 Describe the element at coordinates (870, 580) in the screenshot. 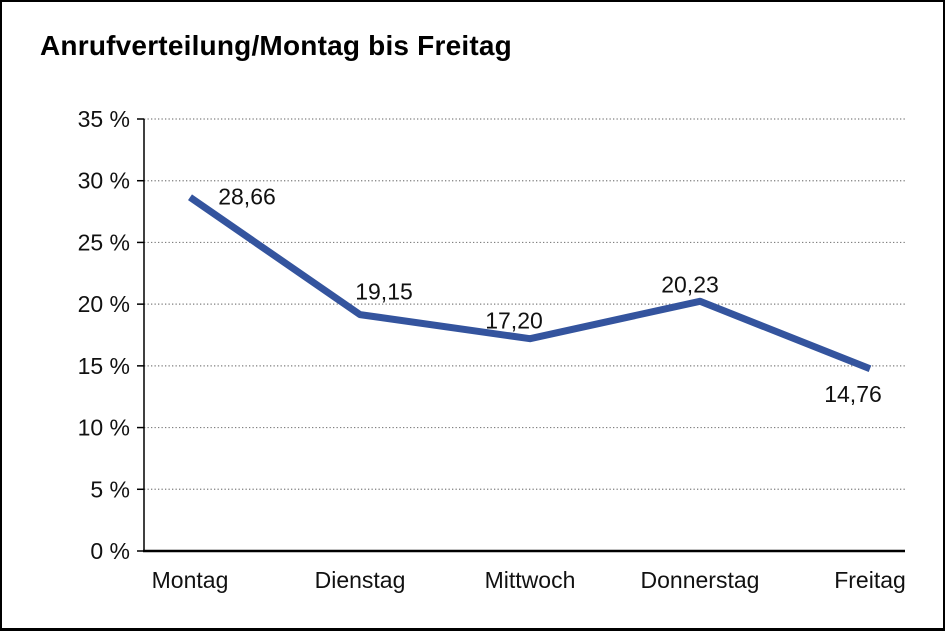

I see `x-axis-category-label: Freitag` at that location.